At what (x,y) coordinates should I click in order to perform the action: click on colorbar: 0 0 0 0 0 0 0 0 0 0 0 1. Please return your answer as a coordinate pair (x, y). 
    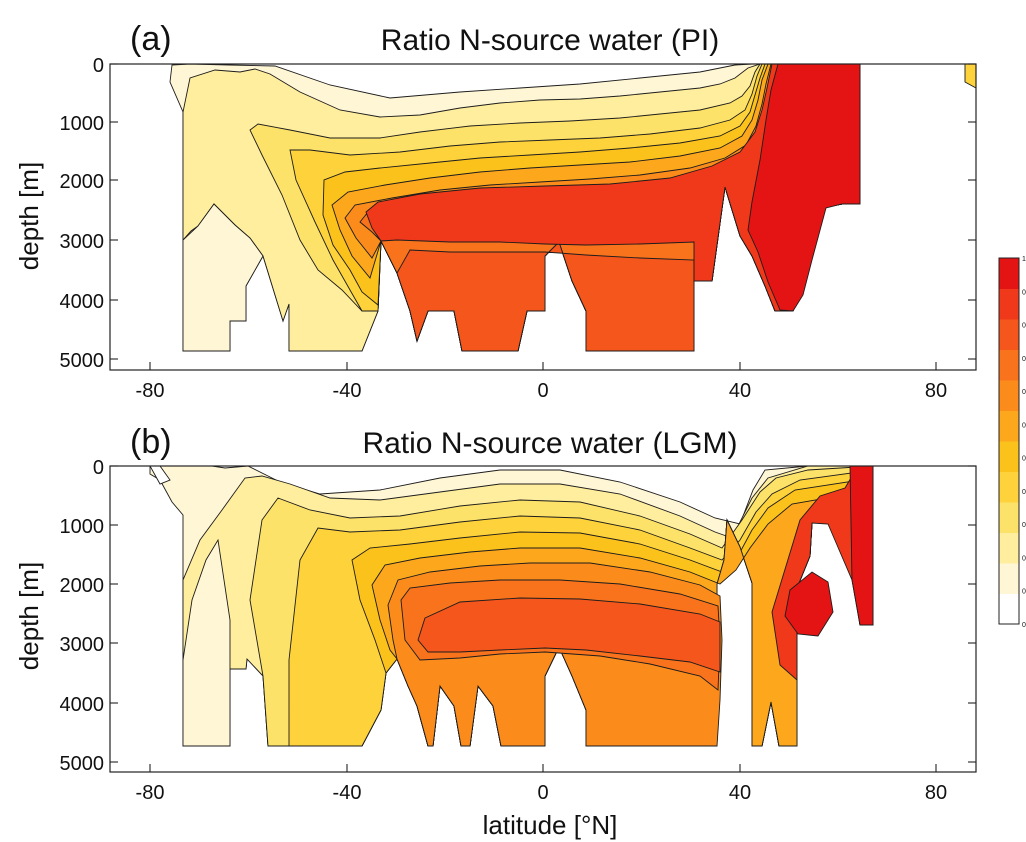
    Looking at the image, I should click on (1012, 442).